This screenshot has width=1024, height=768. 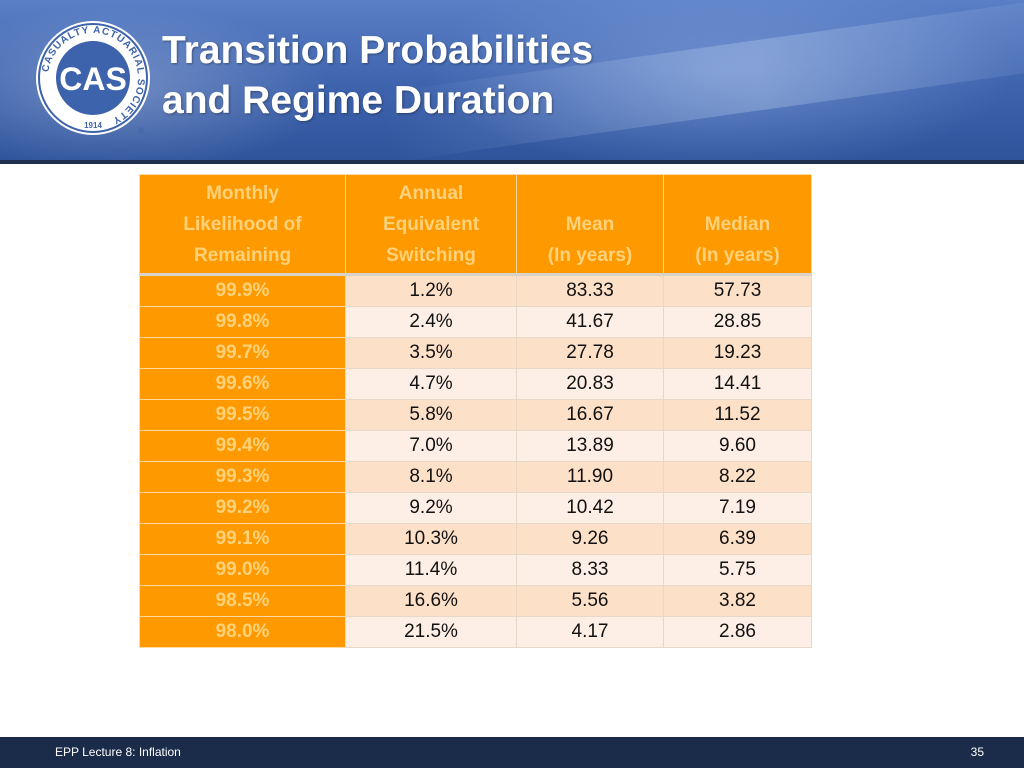 What do you see at coordinates (93, 125) in the screenshot?
I see `logo-year: 1914` at bounding box center [93, 125].